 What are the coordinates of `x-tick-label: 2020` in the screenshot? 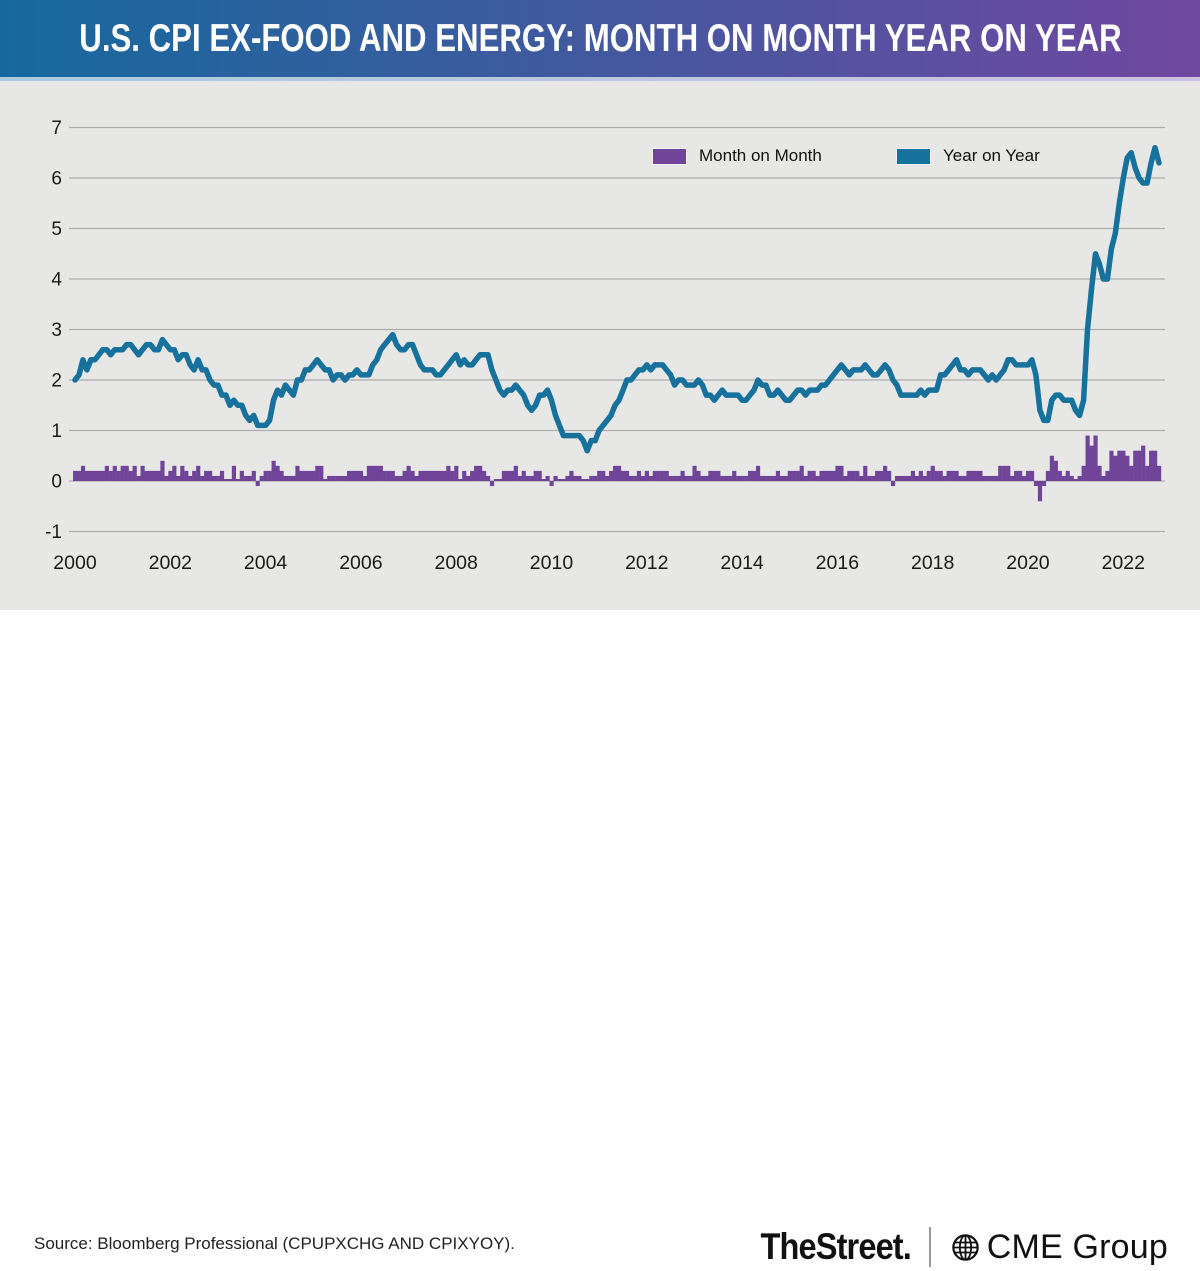 It's located at (1028, 563).